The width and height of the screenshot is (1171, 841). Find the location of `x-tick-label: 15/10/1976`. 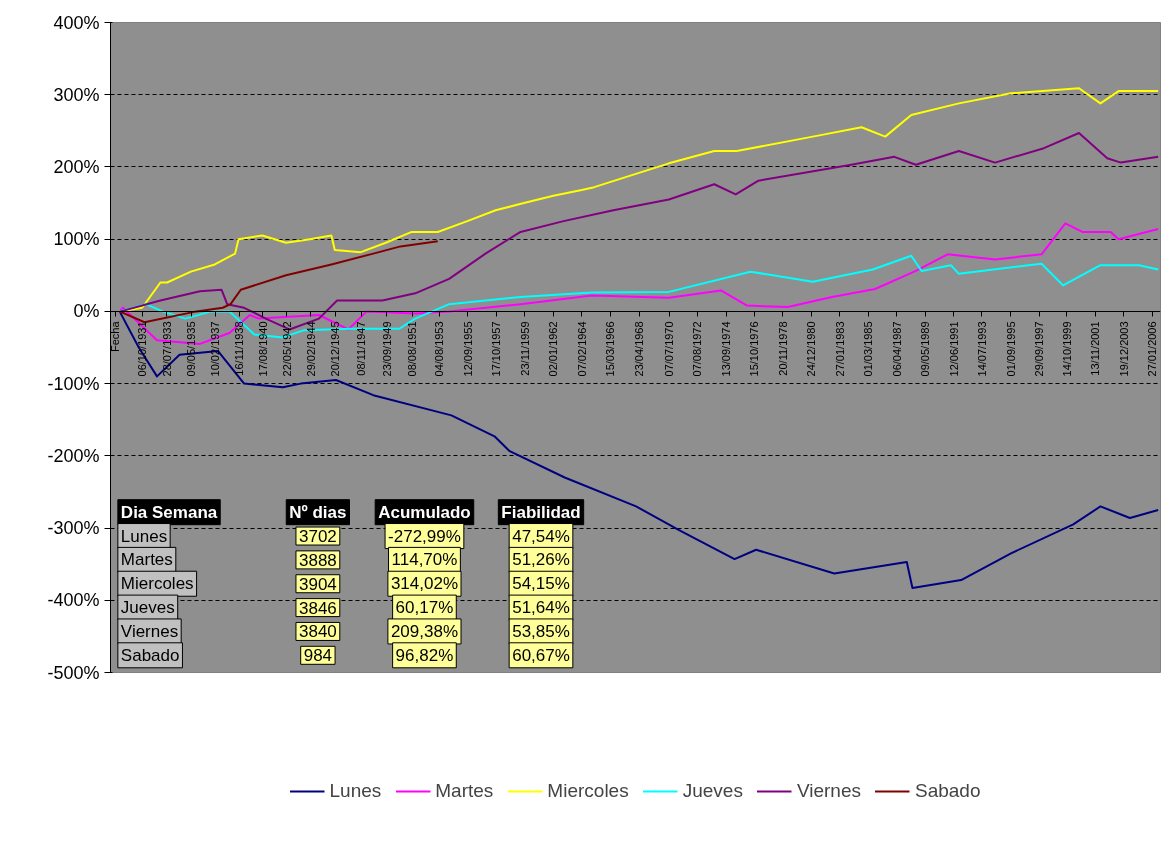

x-tick-label: 15/10/1976 is located at coordinates (754, 349).